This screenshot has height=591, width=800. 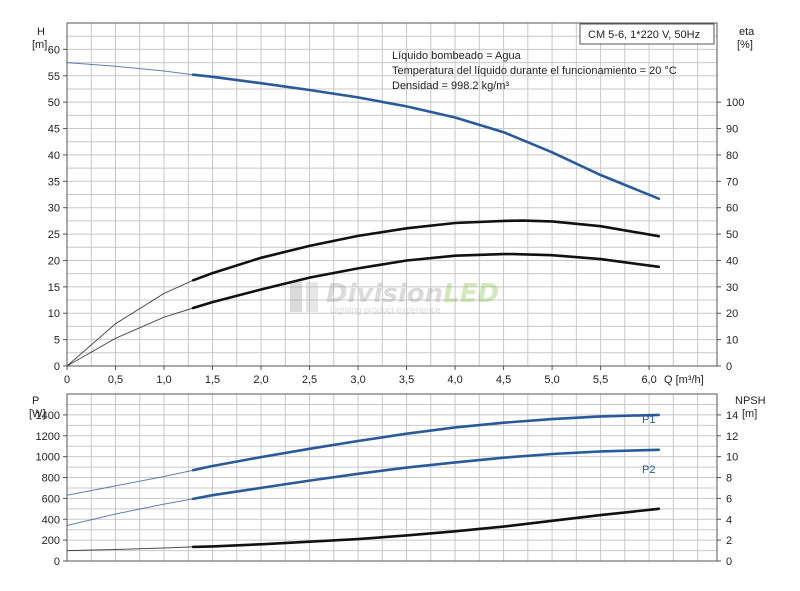 What do you see at coordinates (729, 479) in the screenshot?
I see `y2-tick-label: 8` at bounding box center [729, 479].